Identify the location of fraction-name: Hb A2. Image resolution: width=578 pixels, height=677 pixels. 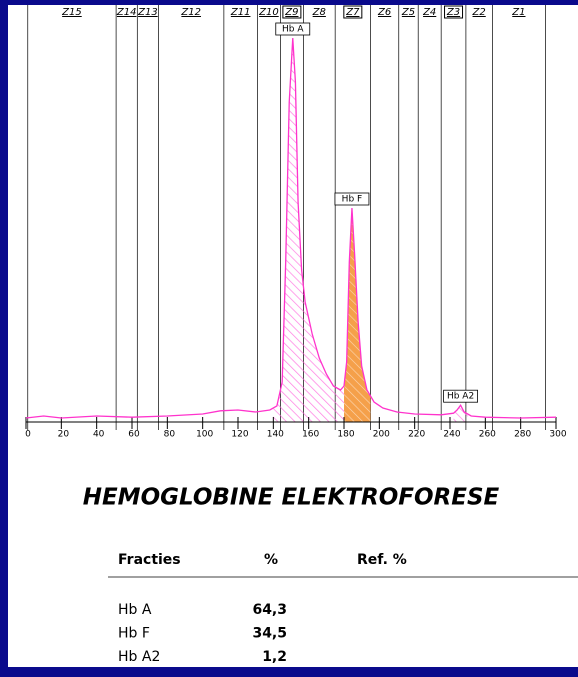
(139, 657).